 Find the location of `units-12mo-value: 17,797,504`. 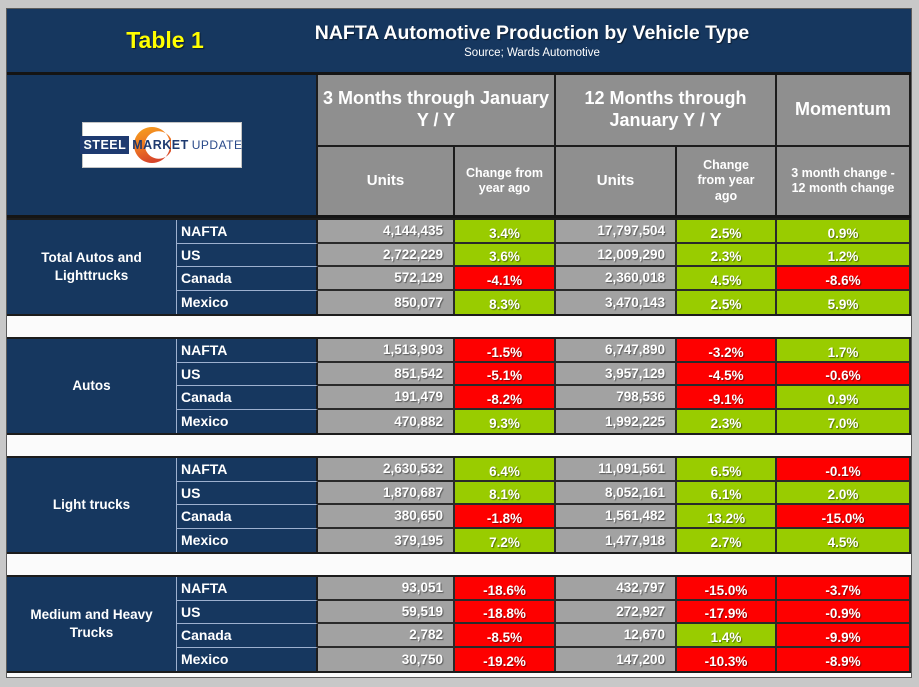

units-12mo-value: 17,797,504 is located at coordinates (616, 232).